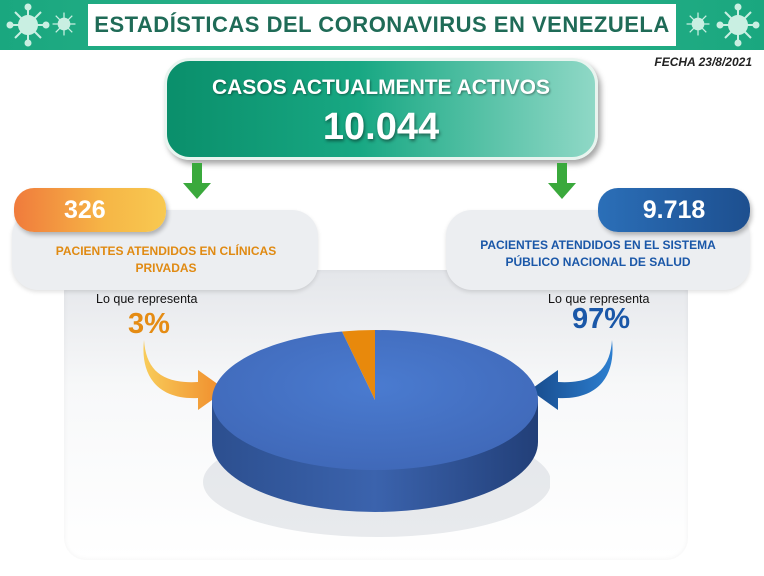 The height and width of the screenshot is (576, 764). I want to click on date-label: FECHA 23/8/2021, so click(703, 62).